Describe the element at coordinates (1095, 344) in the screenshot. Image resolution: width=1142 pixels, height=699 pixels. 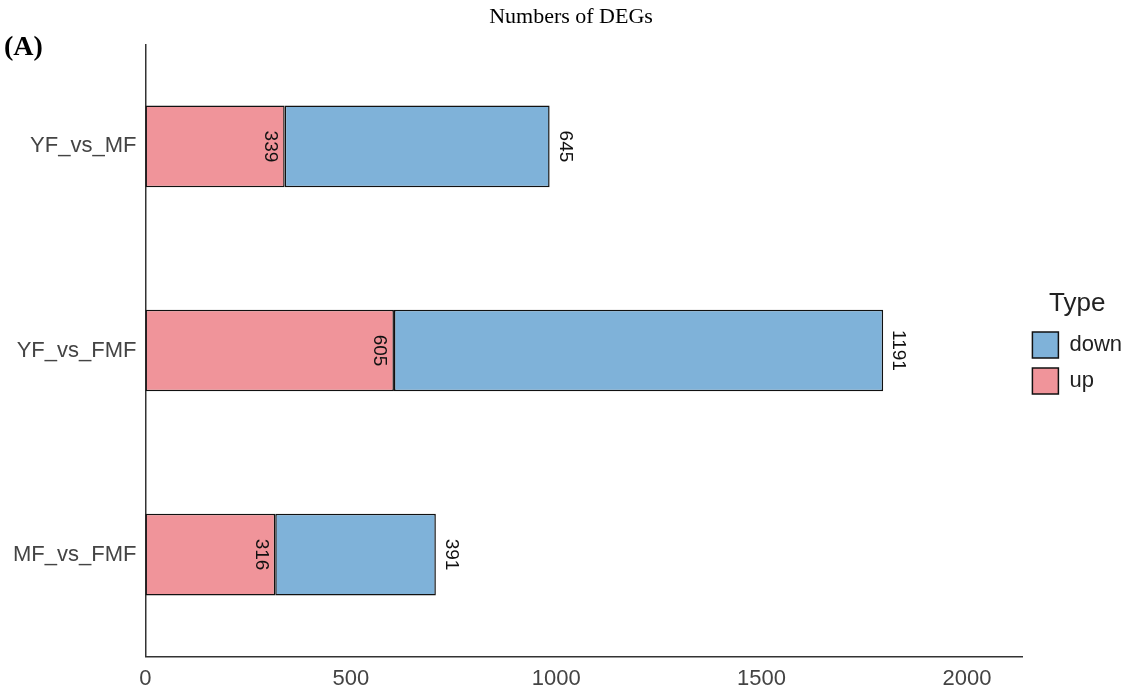
I see `legend-label: down` at that location.